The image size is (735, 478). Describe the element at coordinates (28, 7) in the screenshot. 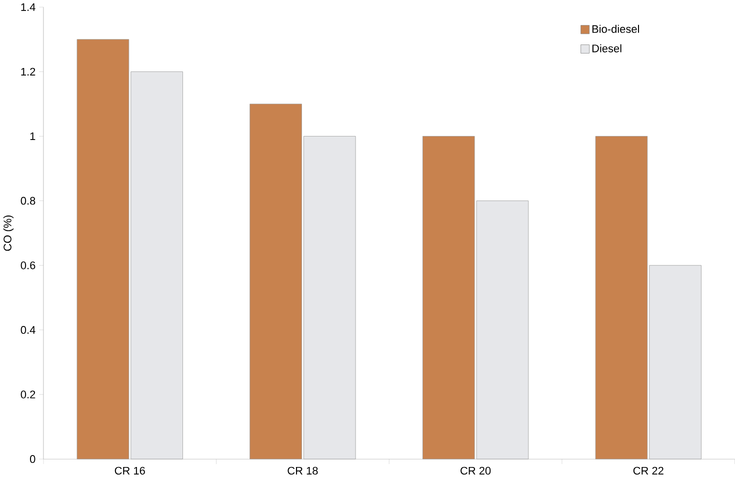

I see `y-tick-label: 1.4` at that location.